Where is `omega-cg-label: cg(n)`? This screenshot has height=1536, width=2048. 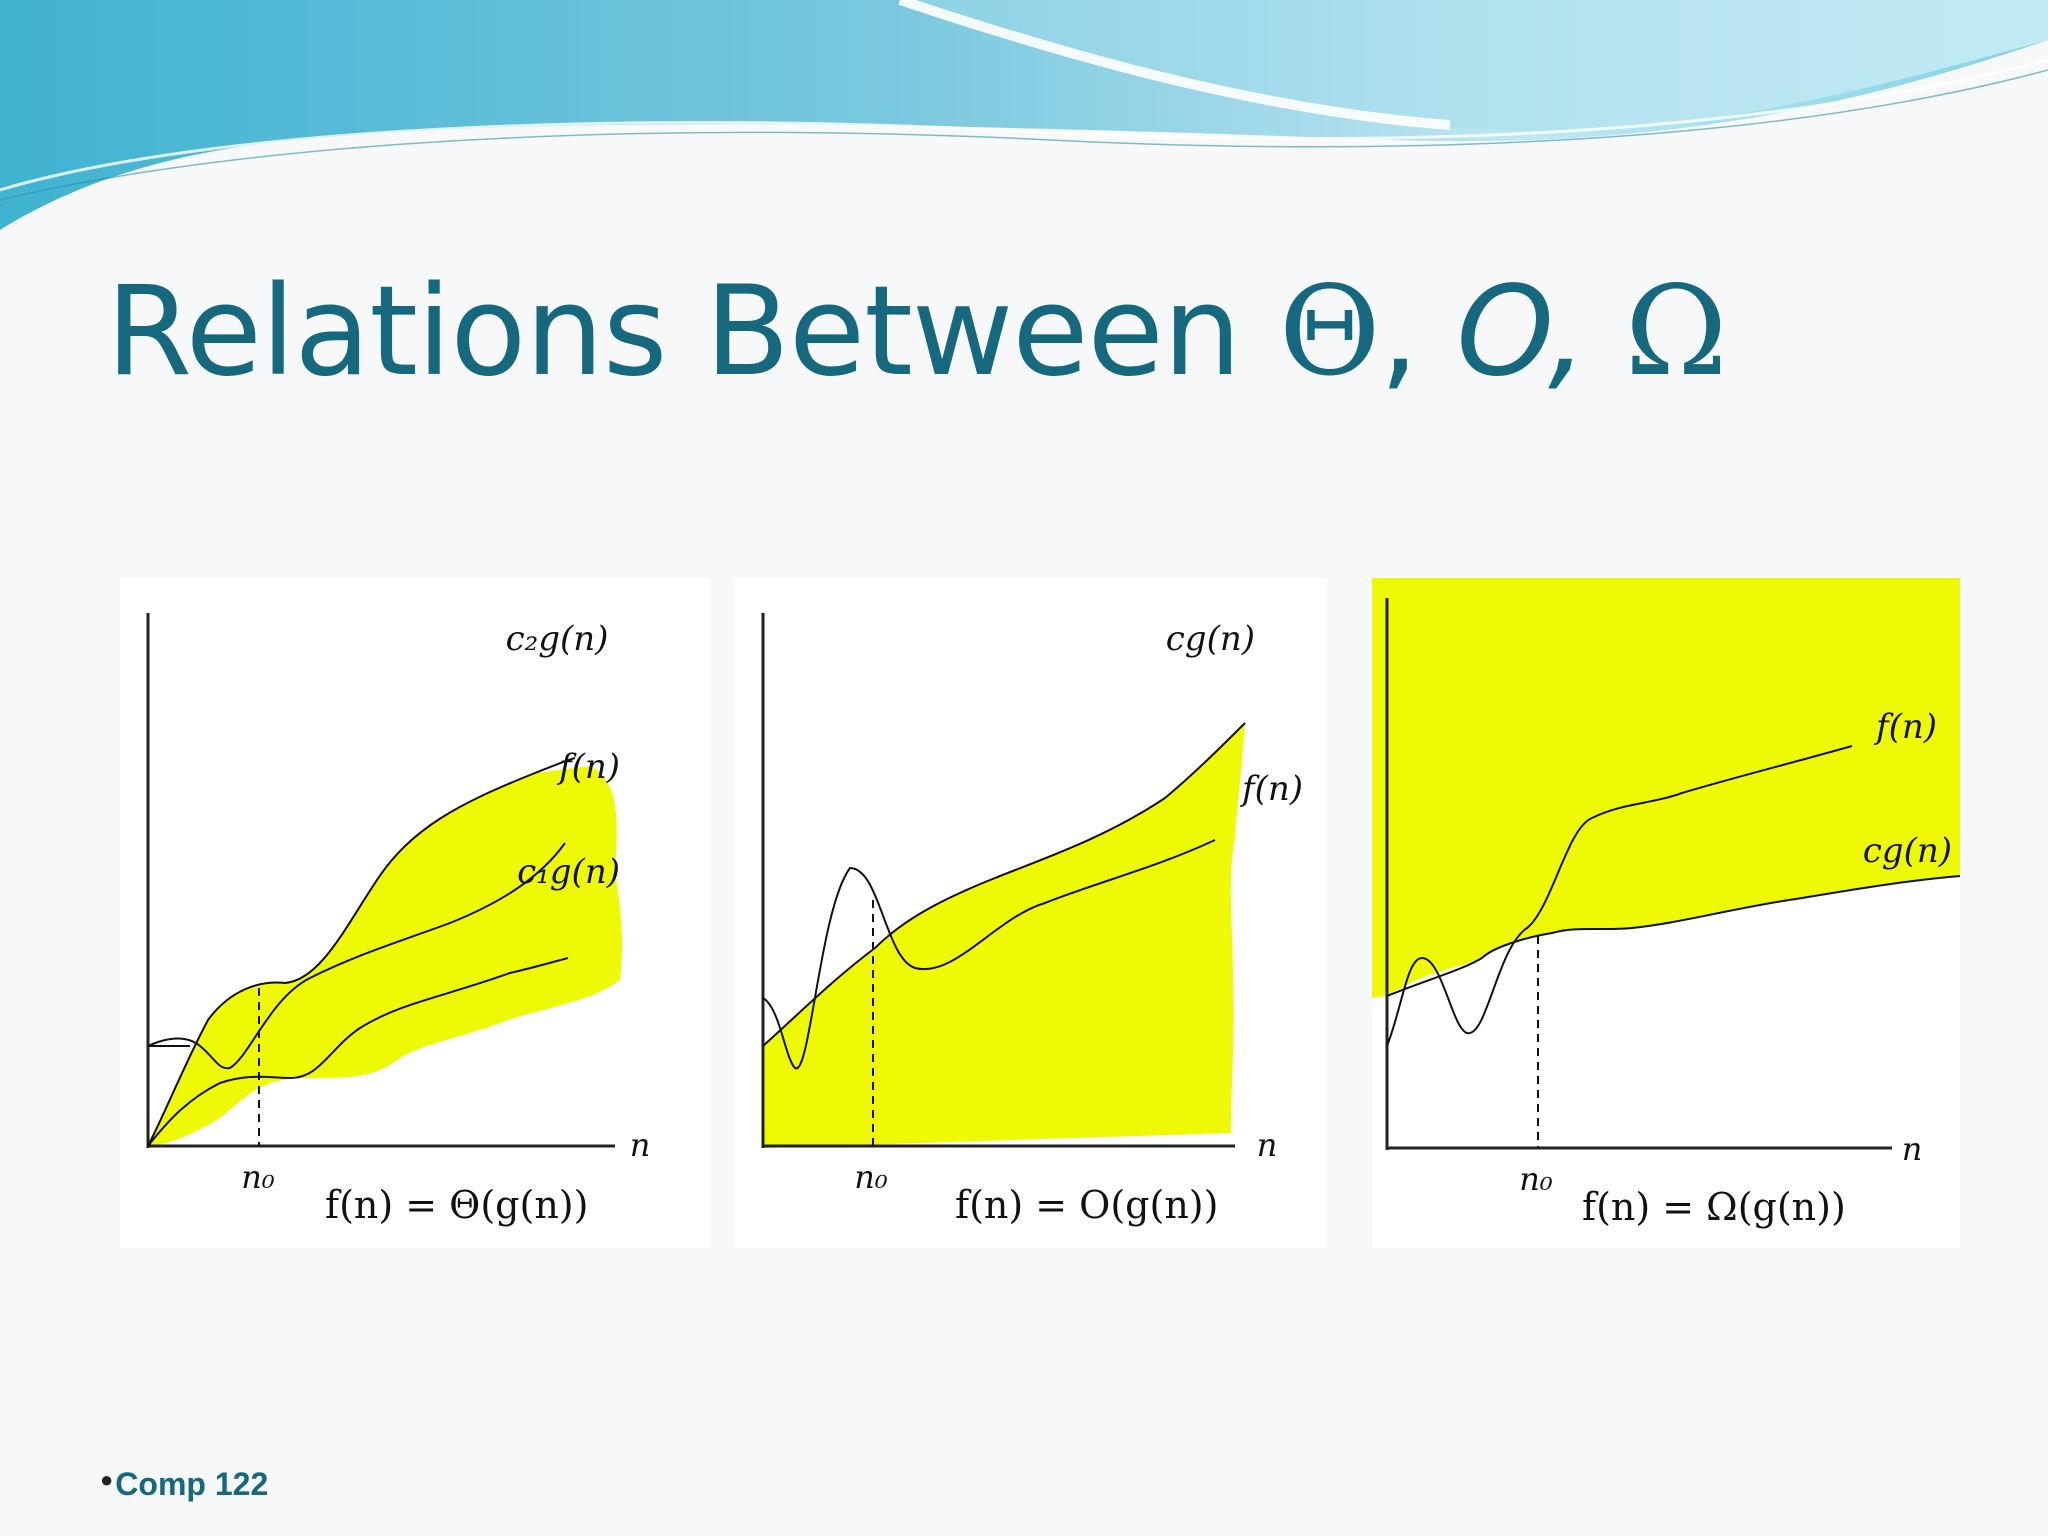 omega-cg-label: cg(n) is located at coordinates (1907, 851).